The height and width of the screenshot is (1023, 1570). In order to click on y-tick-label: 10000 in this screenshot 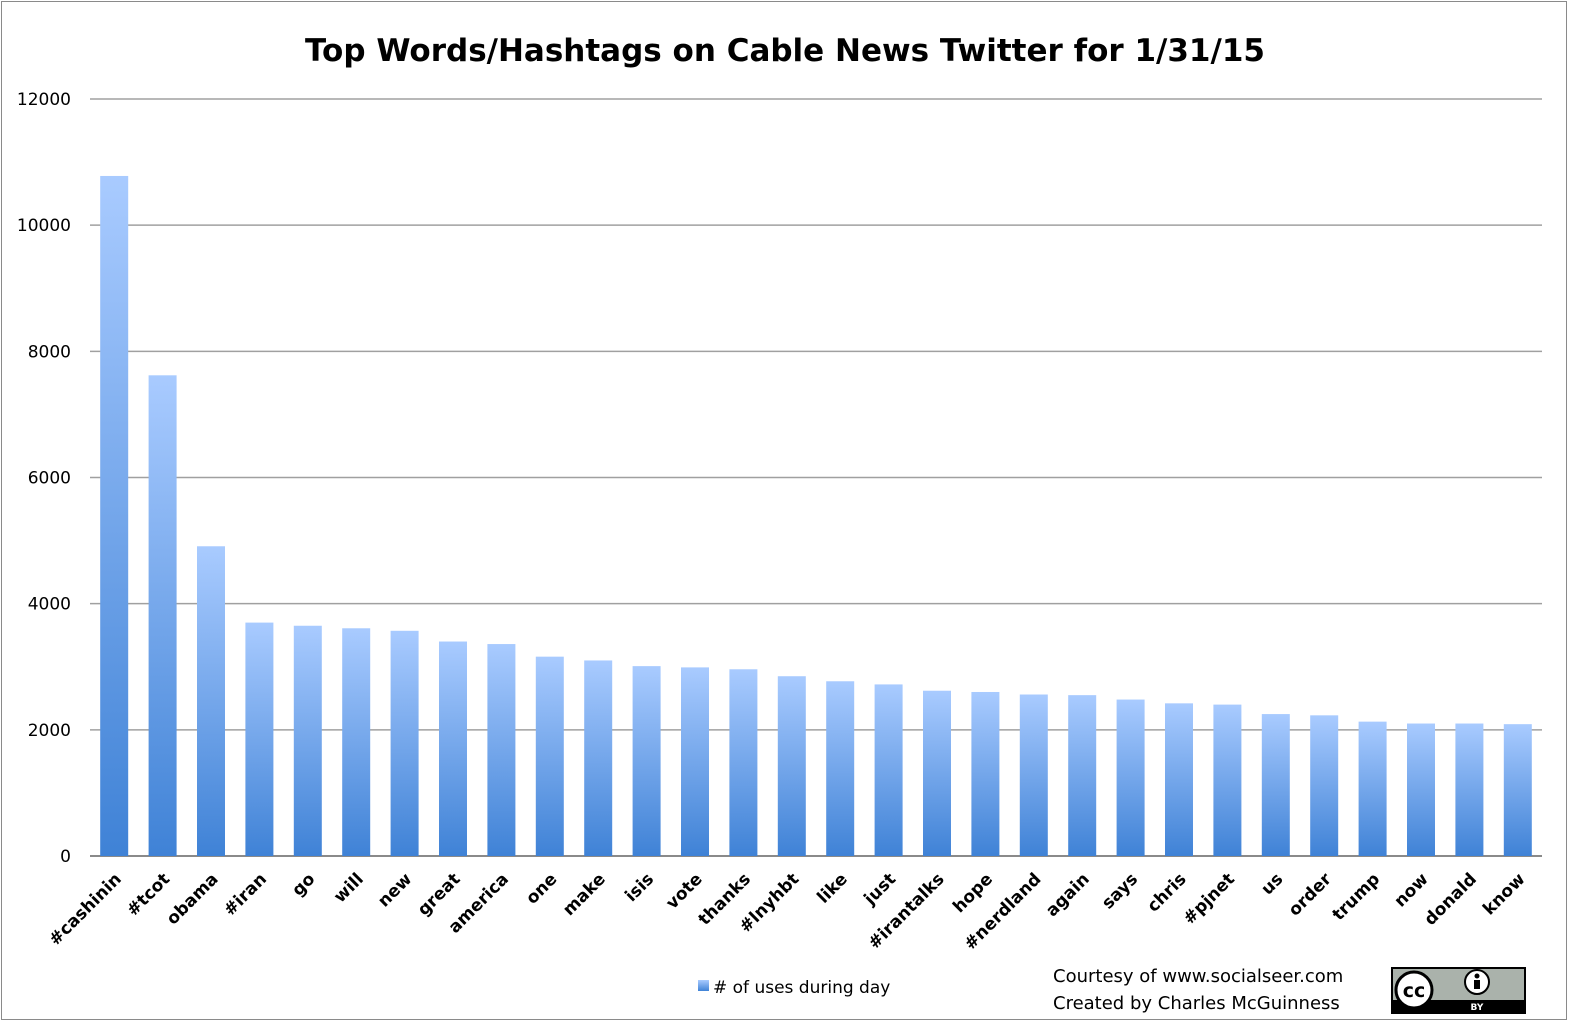, I will do `click(44, 226)`.